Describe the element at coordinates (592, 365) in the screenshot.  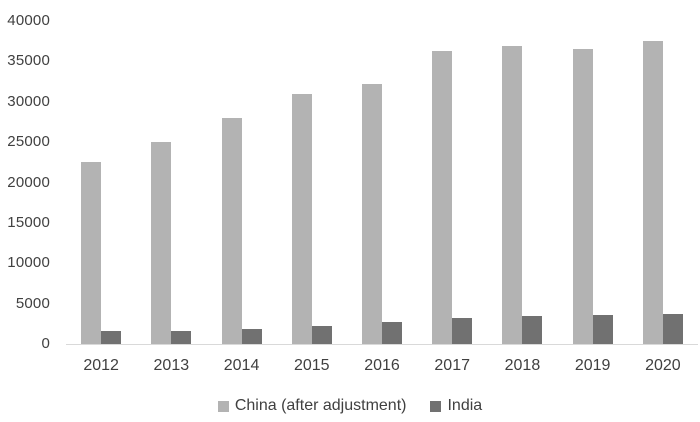
I see `x-axis-label-2019: 2019` at that location.